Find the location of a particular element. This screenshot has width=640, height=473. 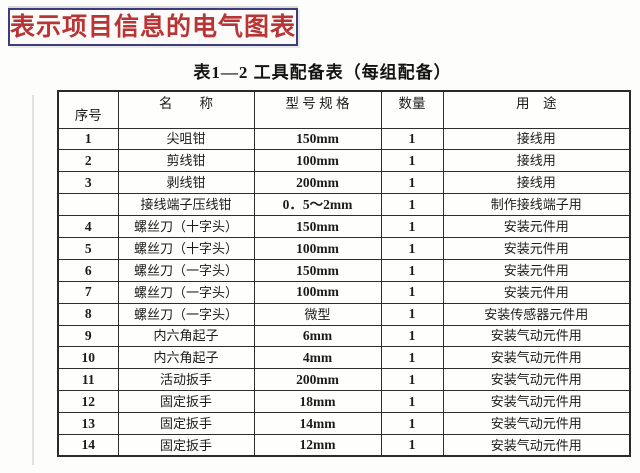

table-row: 10 内六角起子 4mm 1 安装气动元件用 is located at coordinates (344, 358).